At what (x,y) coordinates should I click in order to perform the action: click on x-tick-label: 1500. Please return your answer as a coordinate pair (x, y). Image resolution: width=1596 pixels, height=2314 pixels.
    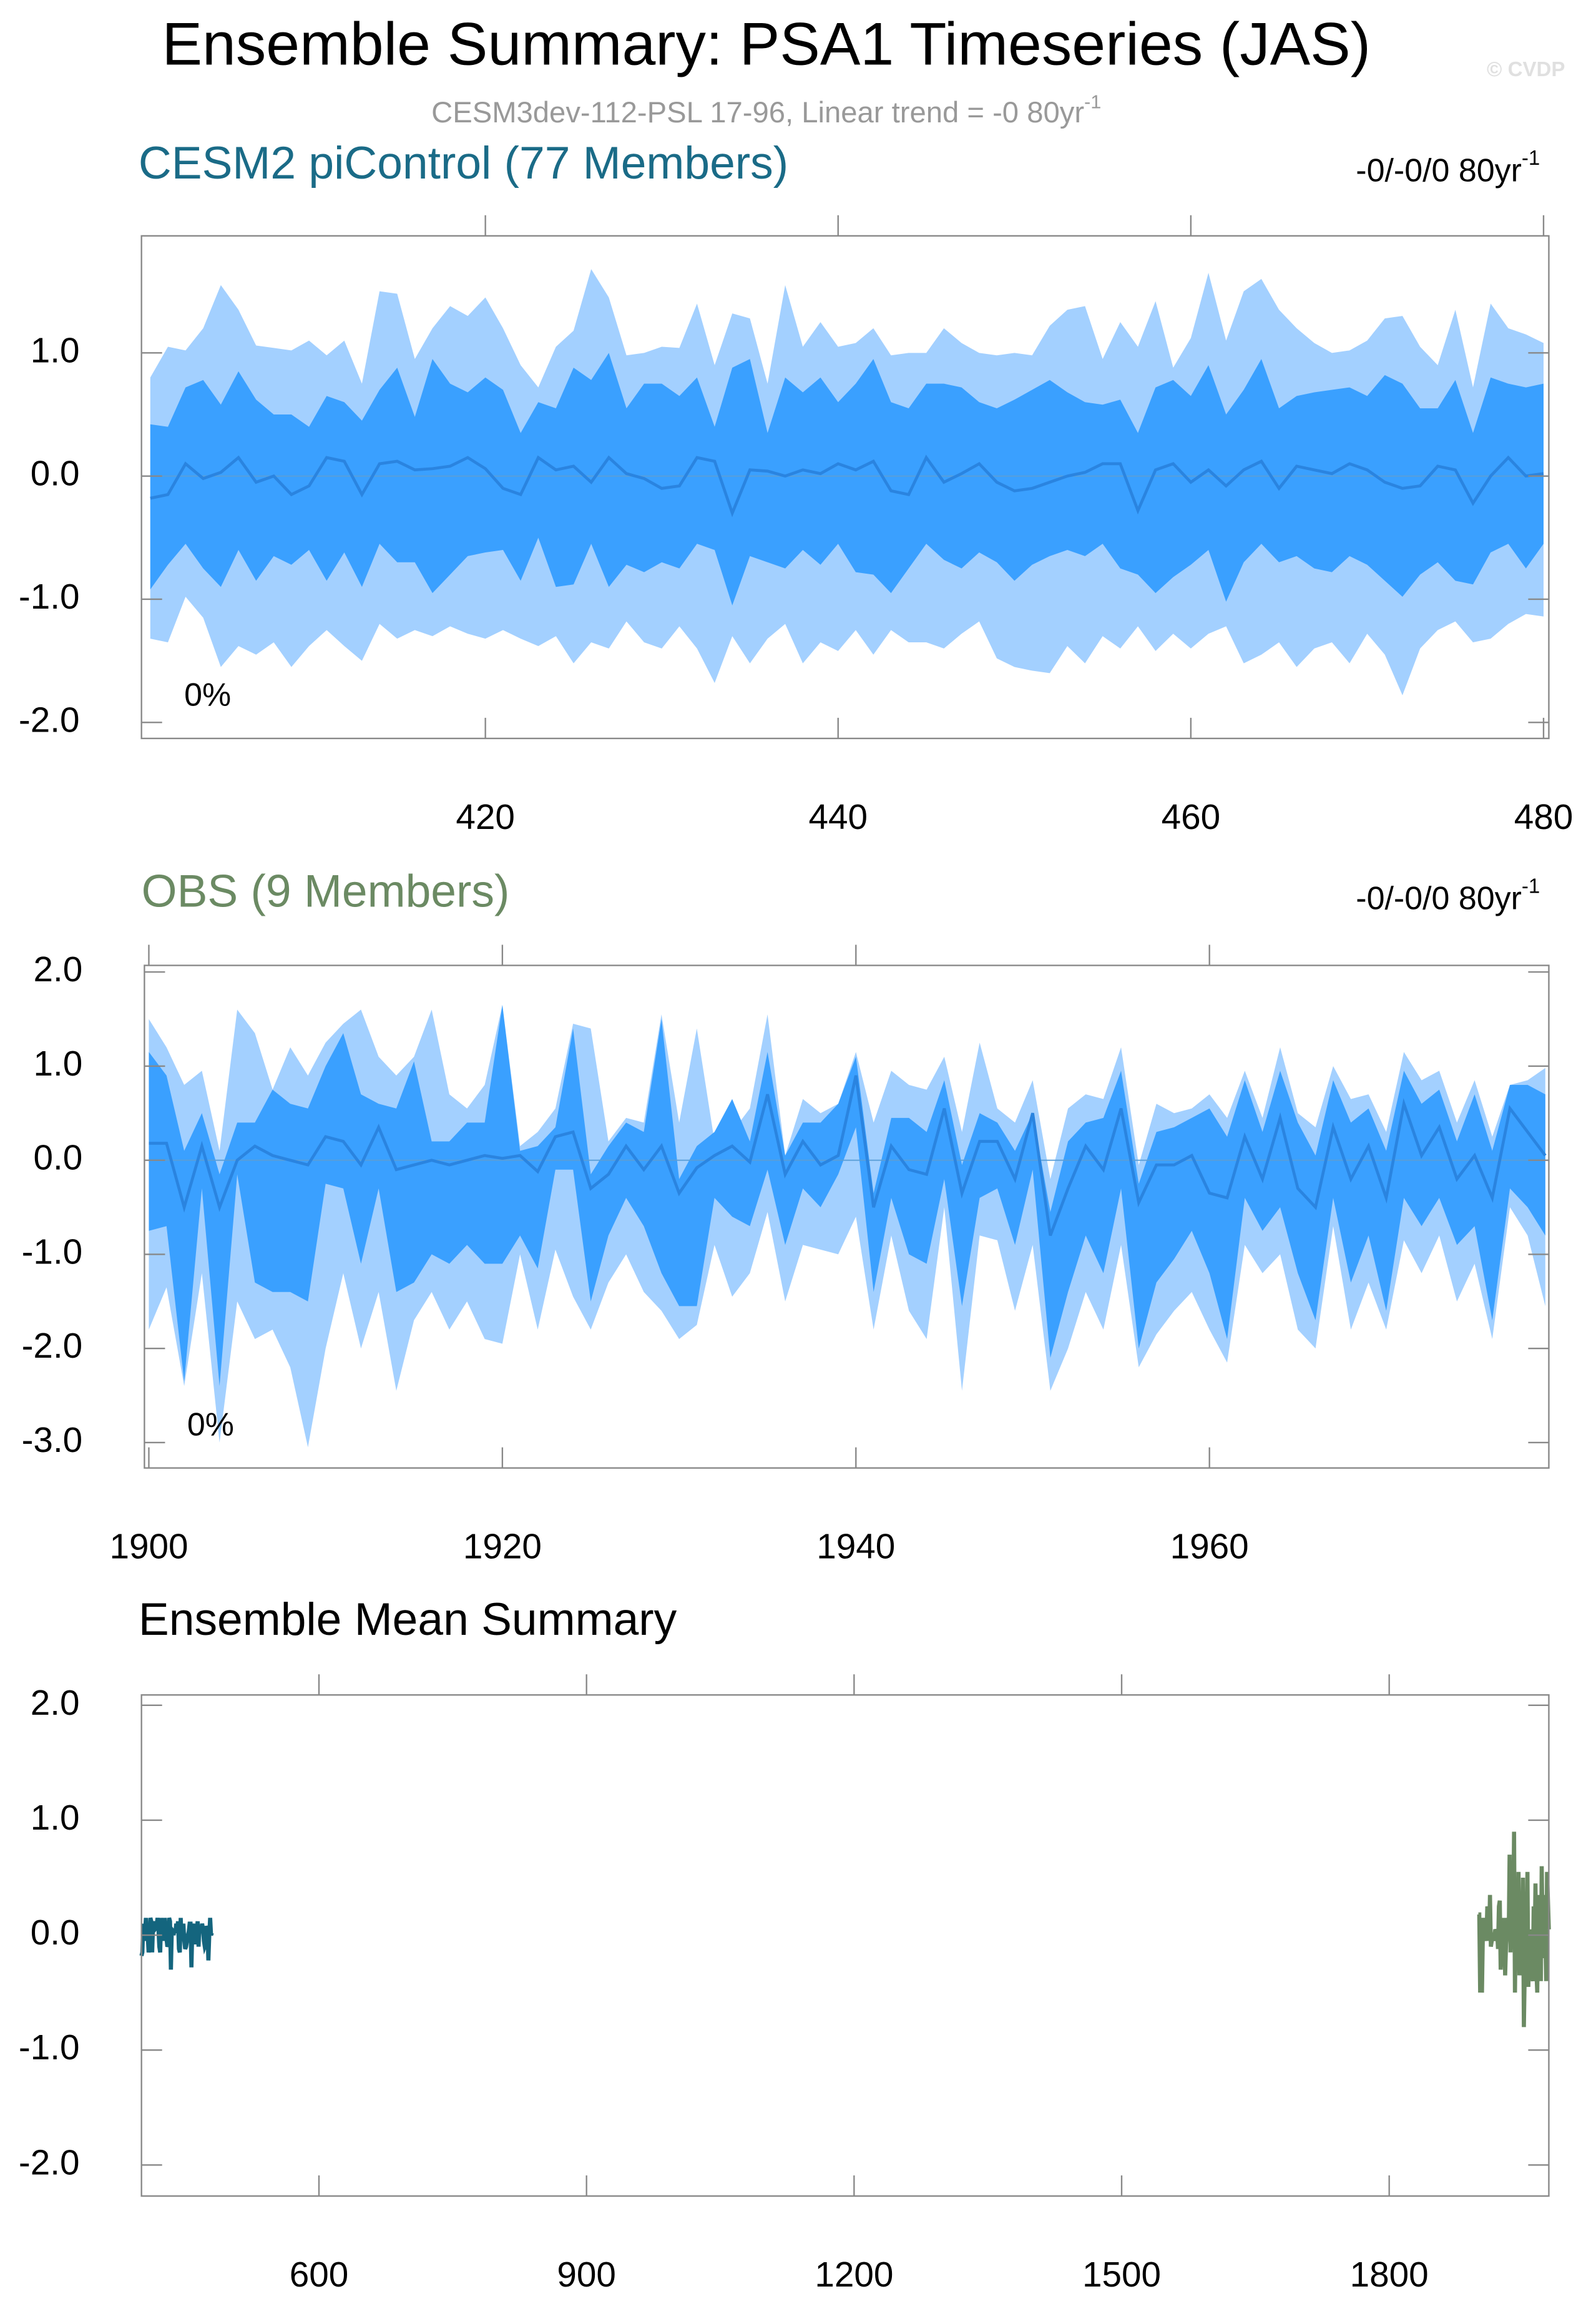
    Looking at the image, I should click on (1121, 2275).